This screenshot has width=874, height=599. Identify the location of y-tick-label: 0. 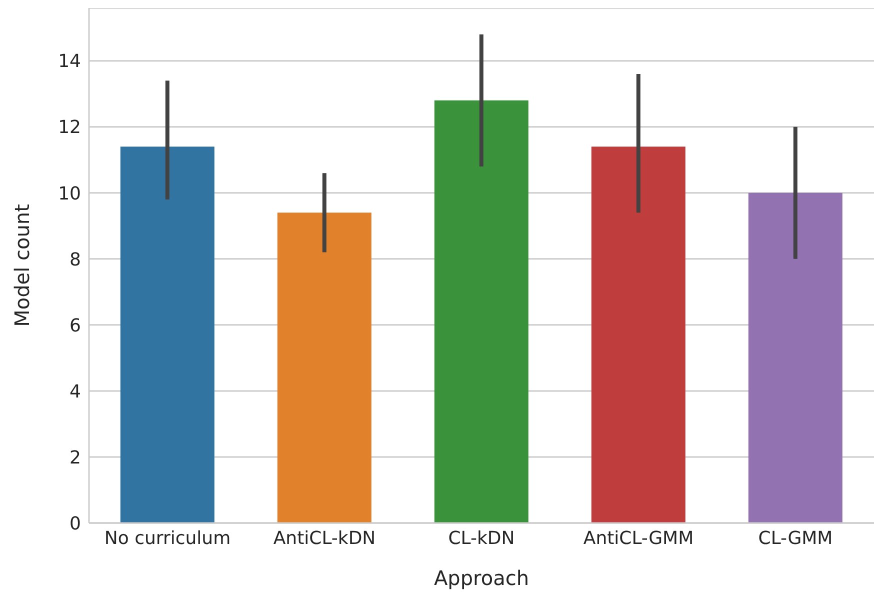
(75, 523).